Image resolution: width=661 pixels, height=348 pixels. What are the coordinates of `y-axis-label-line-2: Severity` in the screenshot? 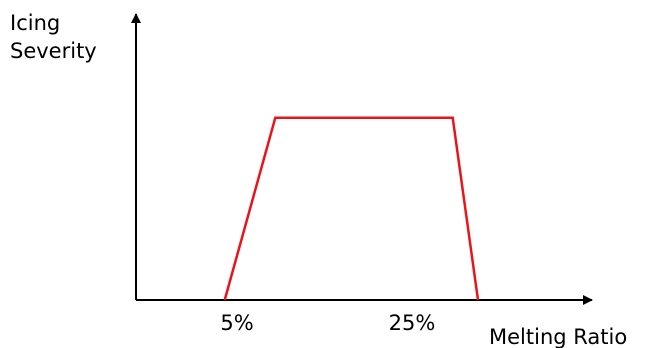 It's located at (53, 51).